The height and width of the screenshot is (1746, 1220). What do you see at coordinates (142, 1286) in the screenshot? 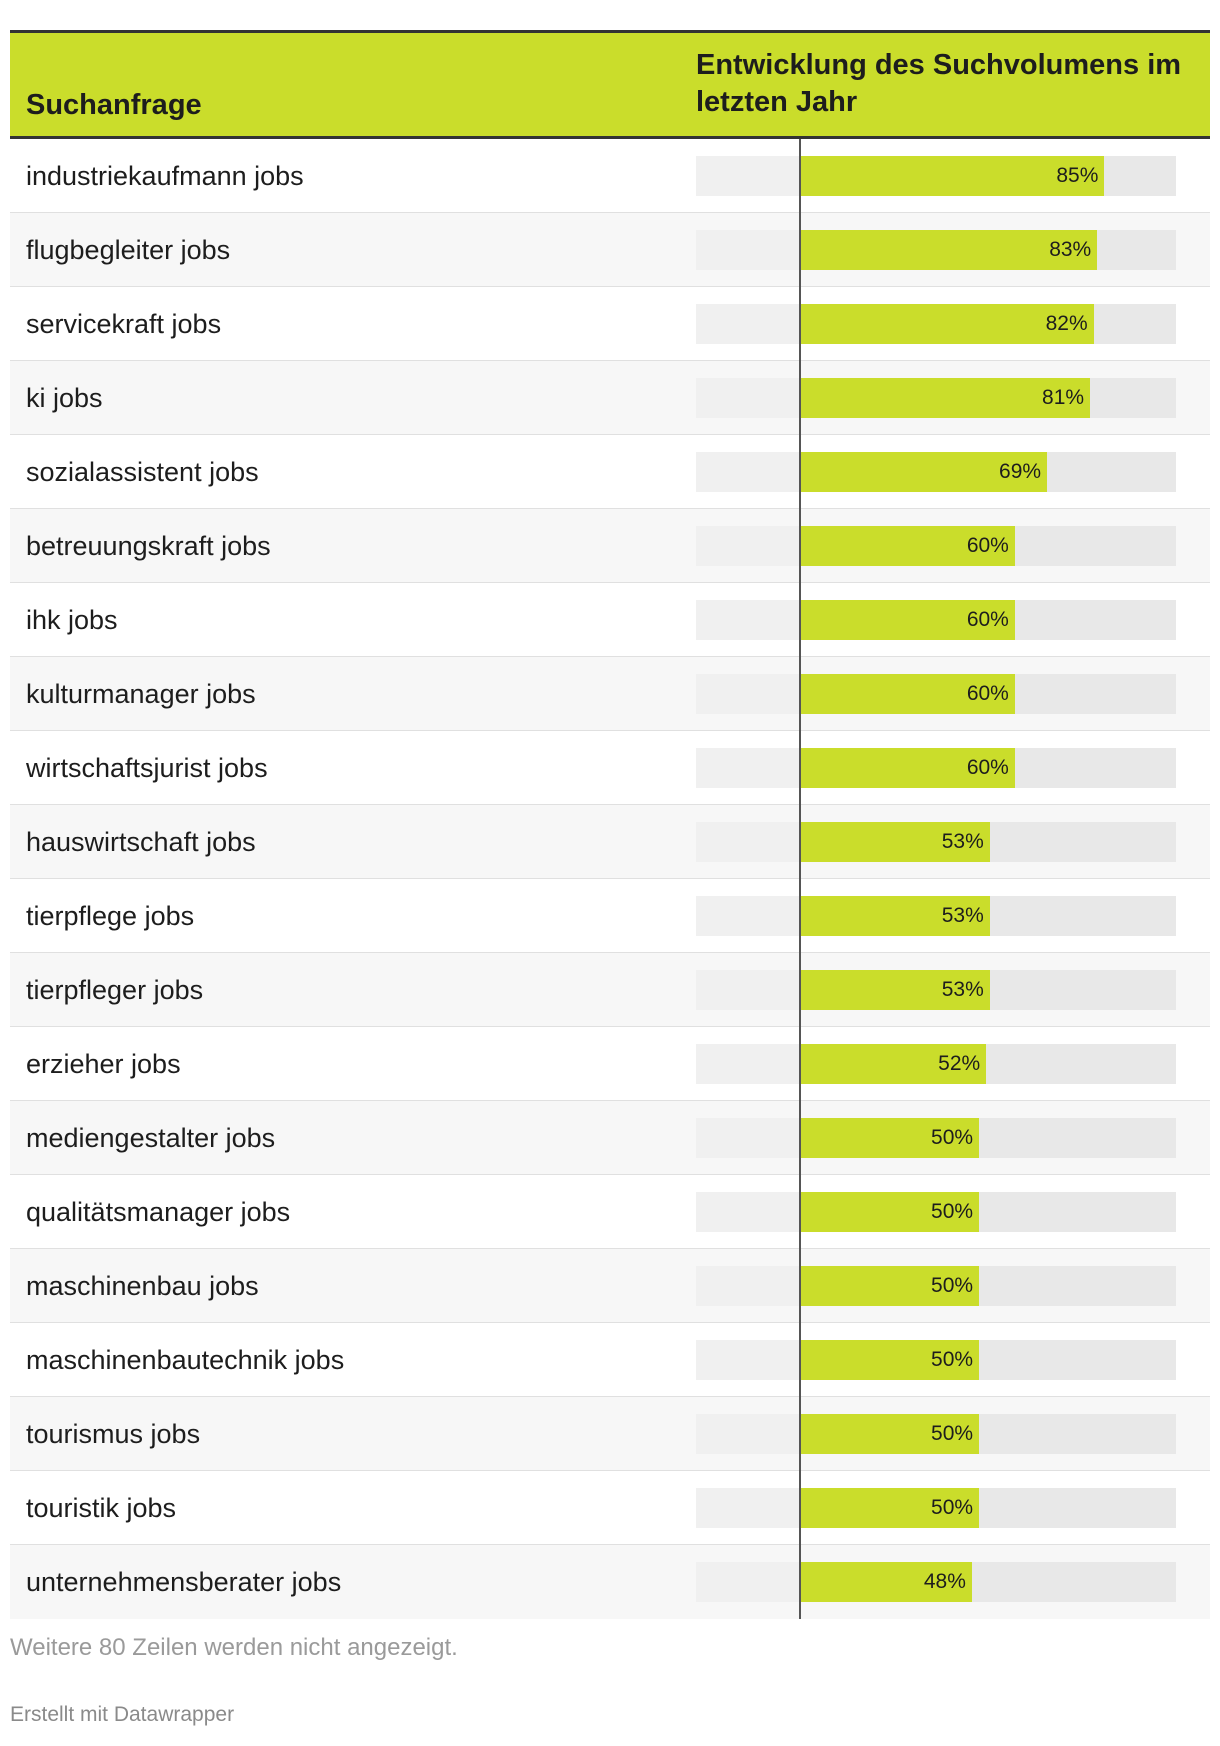
I see `query-label: maschinenbau jobs` at bounding box center [142, 1286].